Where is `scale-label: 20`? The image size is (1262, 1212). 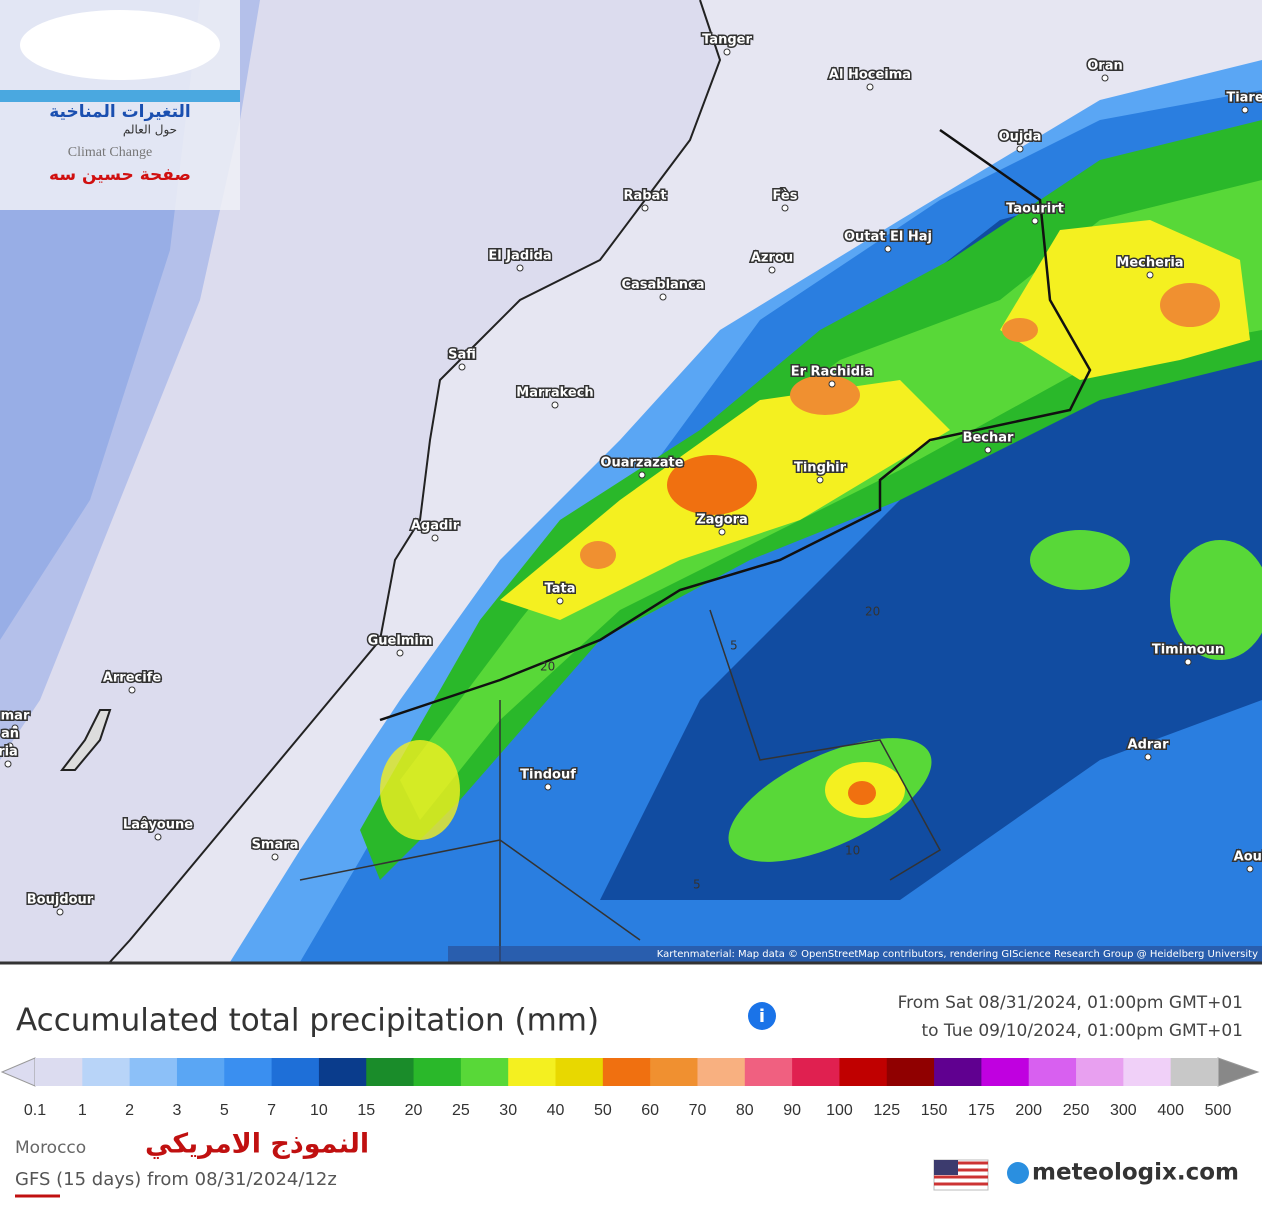 scale-label: 20 is located at coordinates (414, 1110).